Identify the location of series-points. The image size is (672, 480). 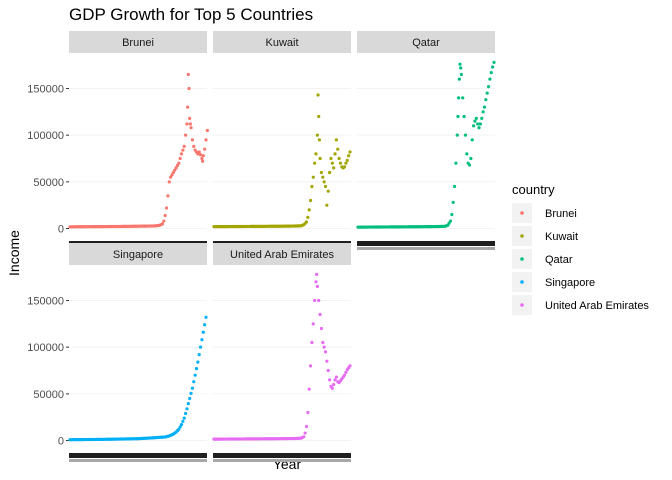
(426, 144).